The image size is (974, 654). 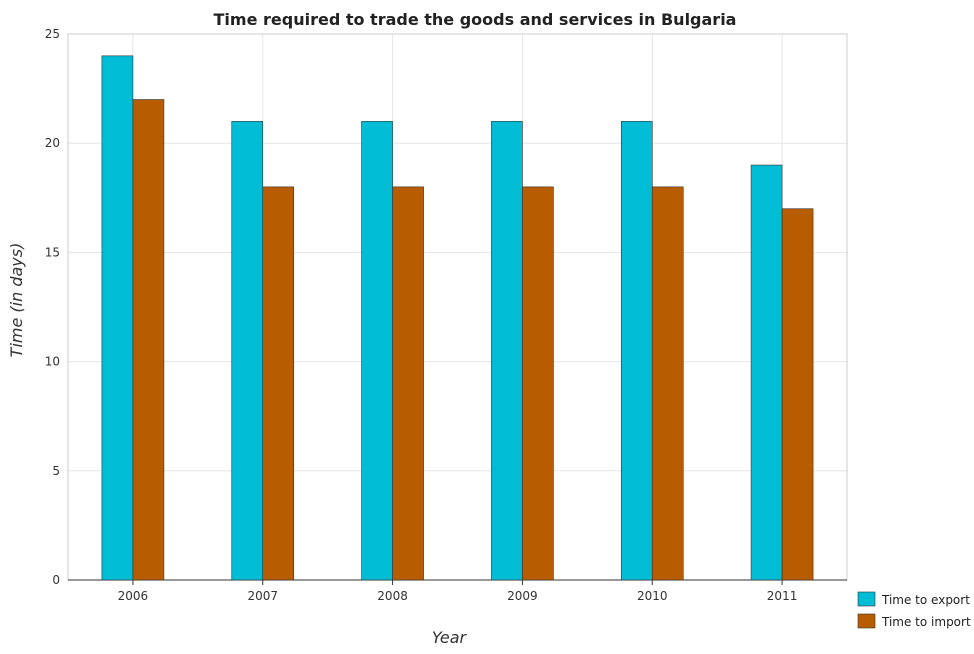 I want to click on legend: Time to export Time to import, so click(x=914, y=610).